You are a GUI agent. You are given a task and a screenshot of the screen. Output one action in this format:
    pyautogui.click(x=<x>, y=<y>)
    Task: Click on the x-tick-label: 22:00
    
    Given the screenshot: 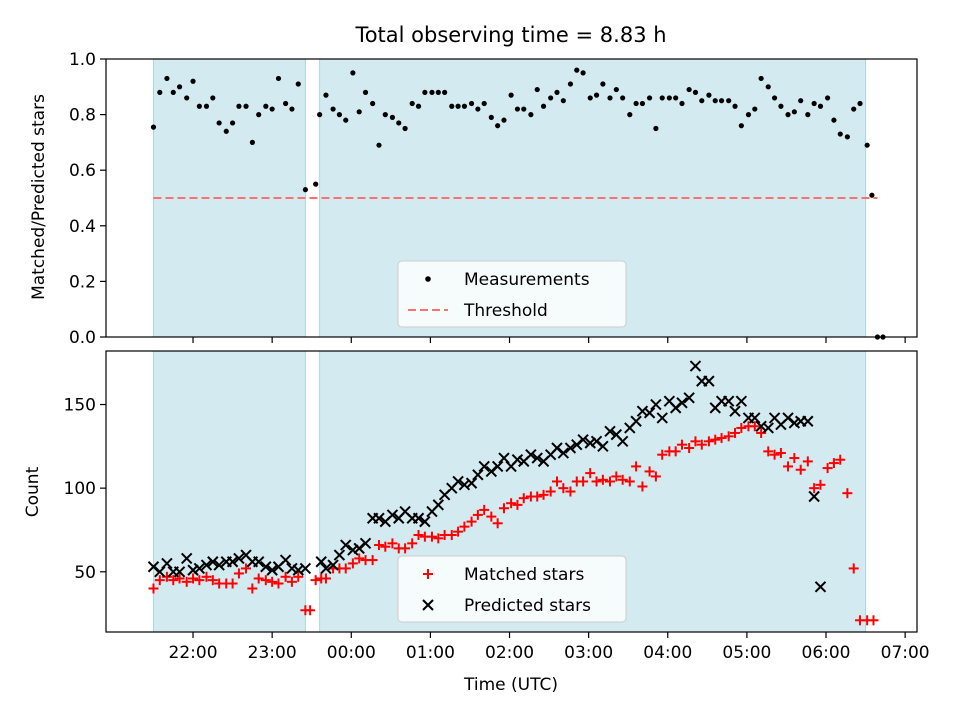 What is the action you would take?
    pyautogui.click(x=193, y=653)
    